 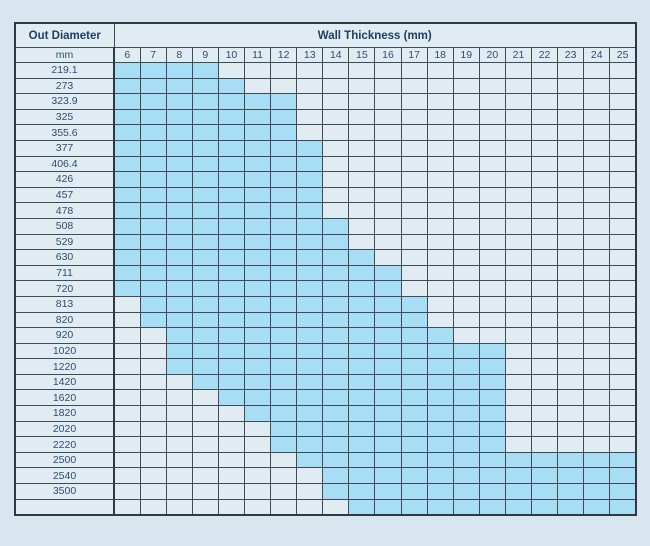 I want to click on diameter-label: 325, so click(x=64, y=117).